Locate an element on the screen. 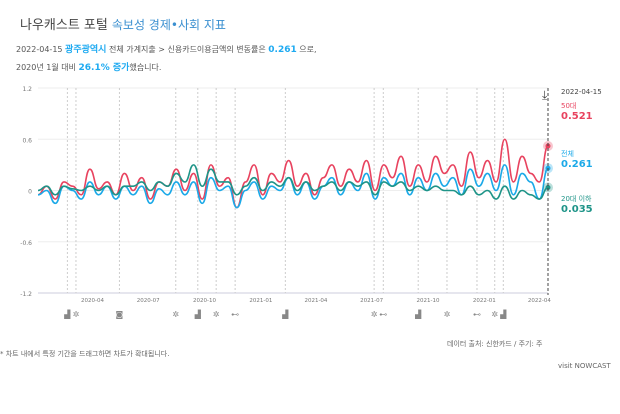 This screenshot has width=620, height=414. legend-value: 0.521 is located at coordinates (577, 116).